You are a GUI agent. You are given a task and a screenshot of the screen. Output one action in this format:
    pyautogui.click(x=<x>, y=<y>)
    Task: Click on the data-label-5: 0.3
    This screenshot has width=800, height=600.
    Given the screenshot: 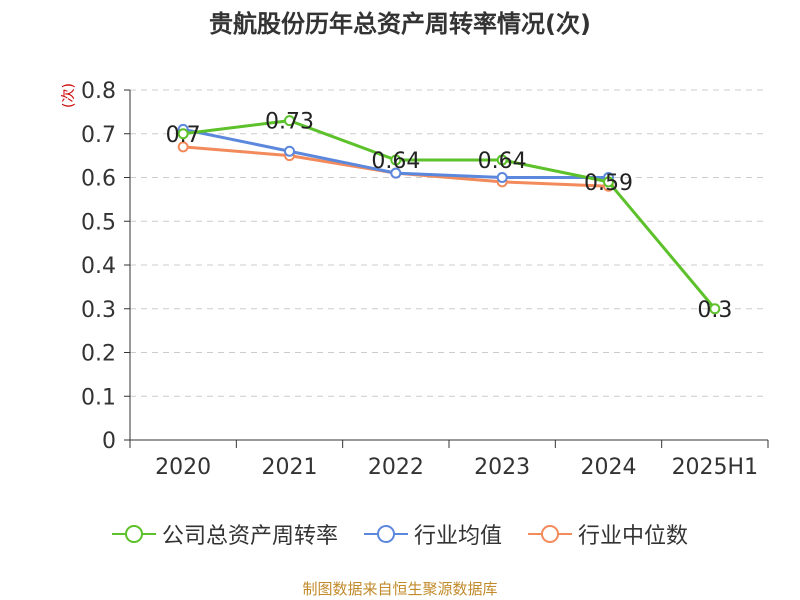 What is the action you would take?
    pyautogui.click(x=714, y=310)
    